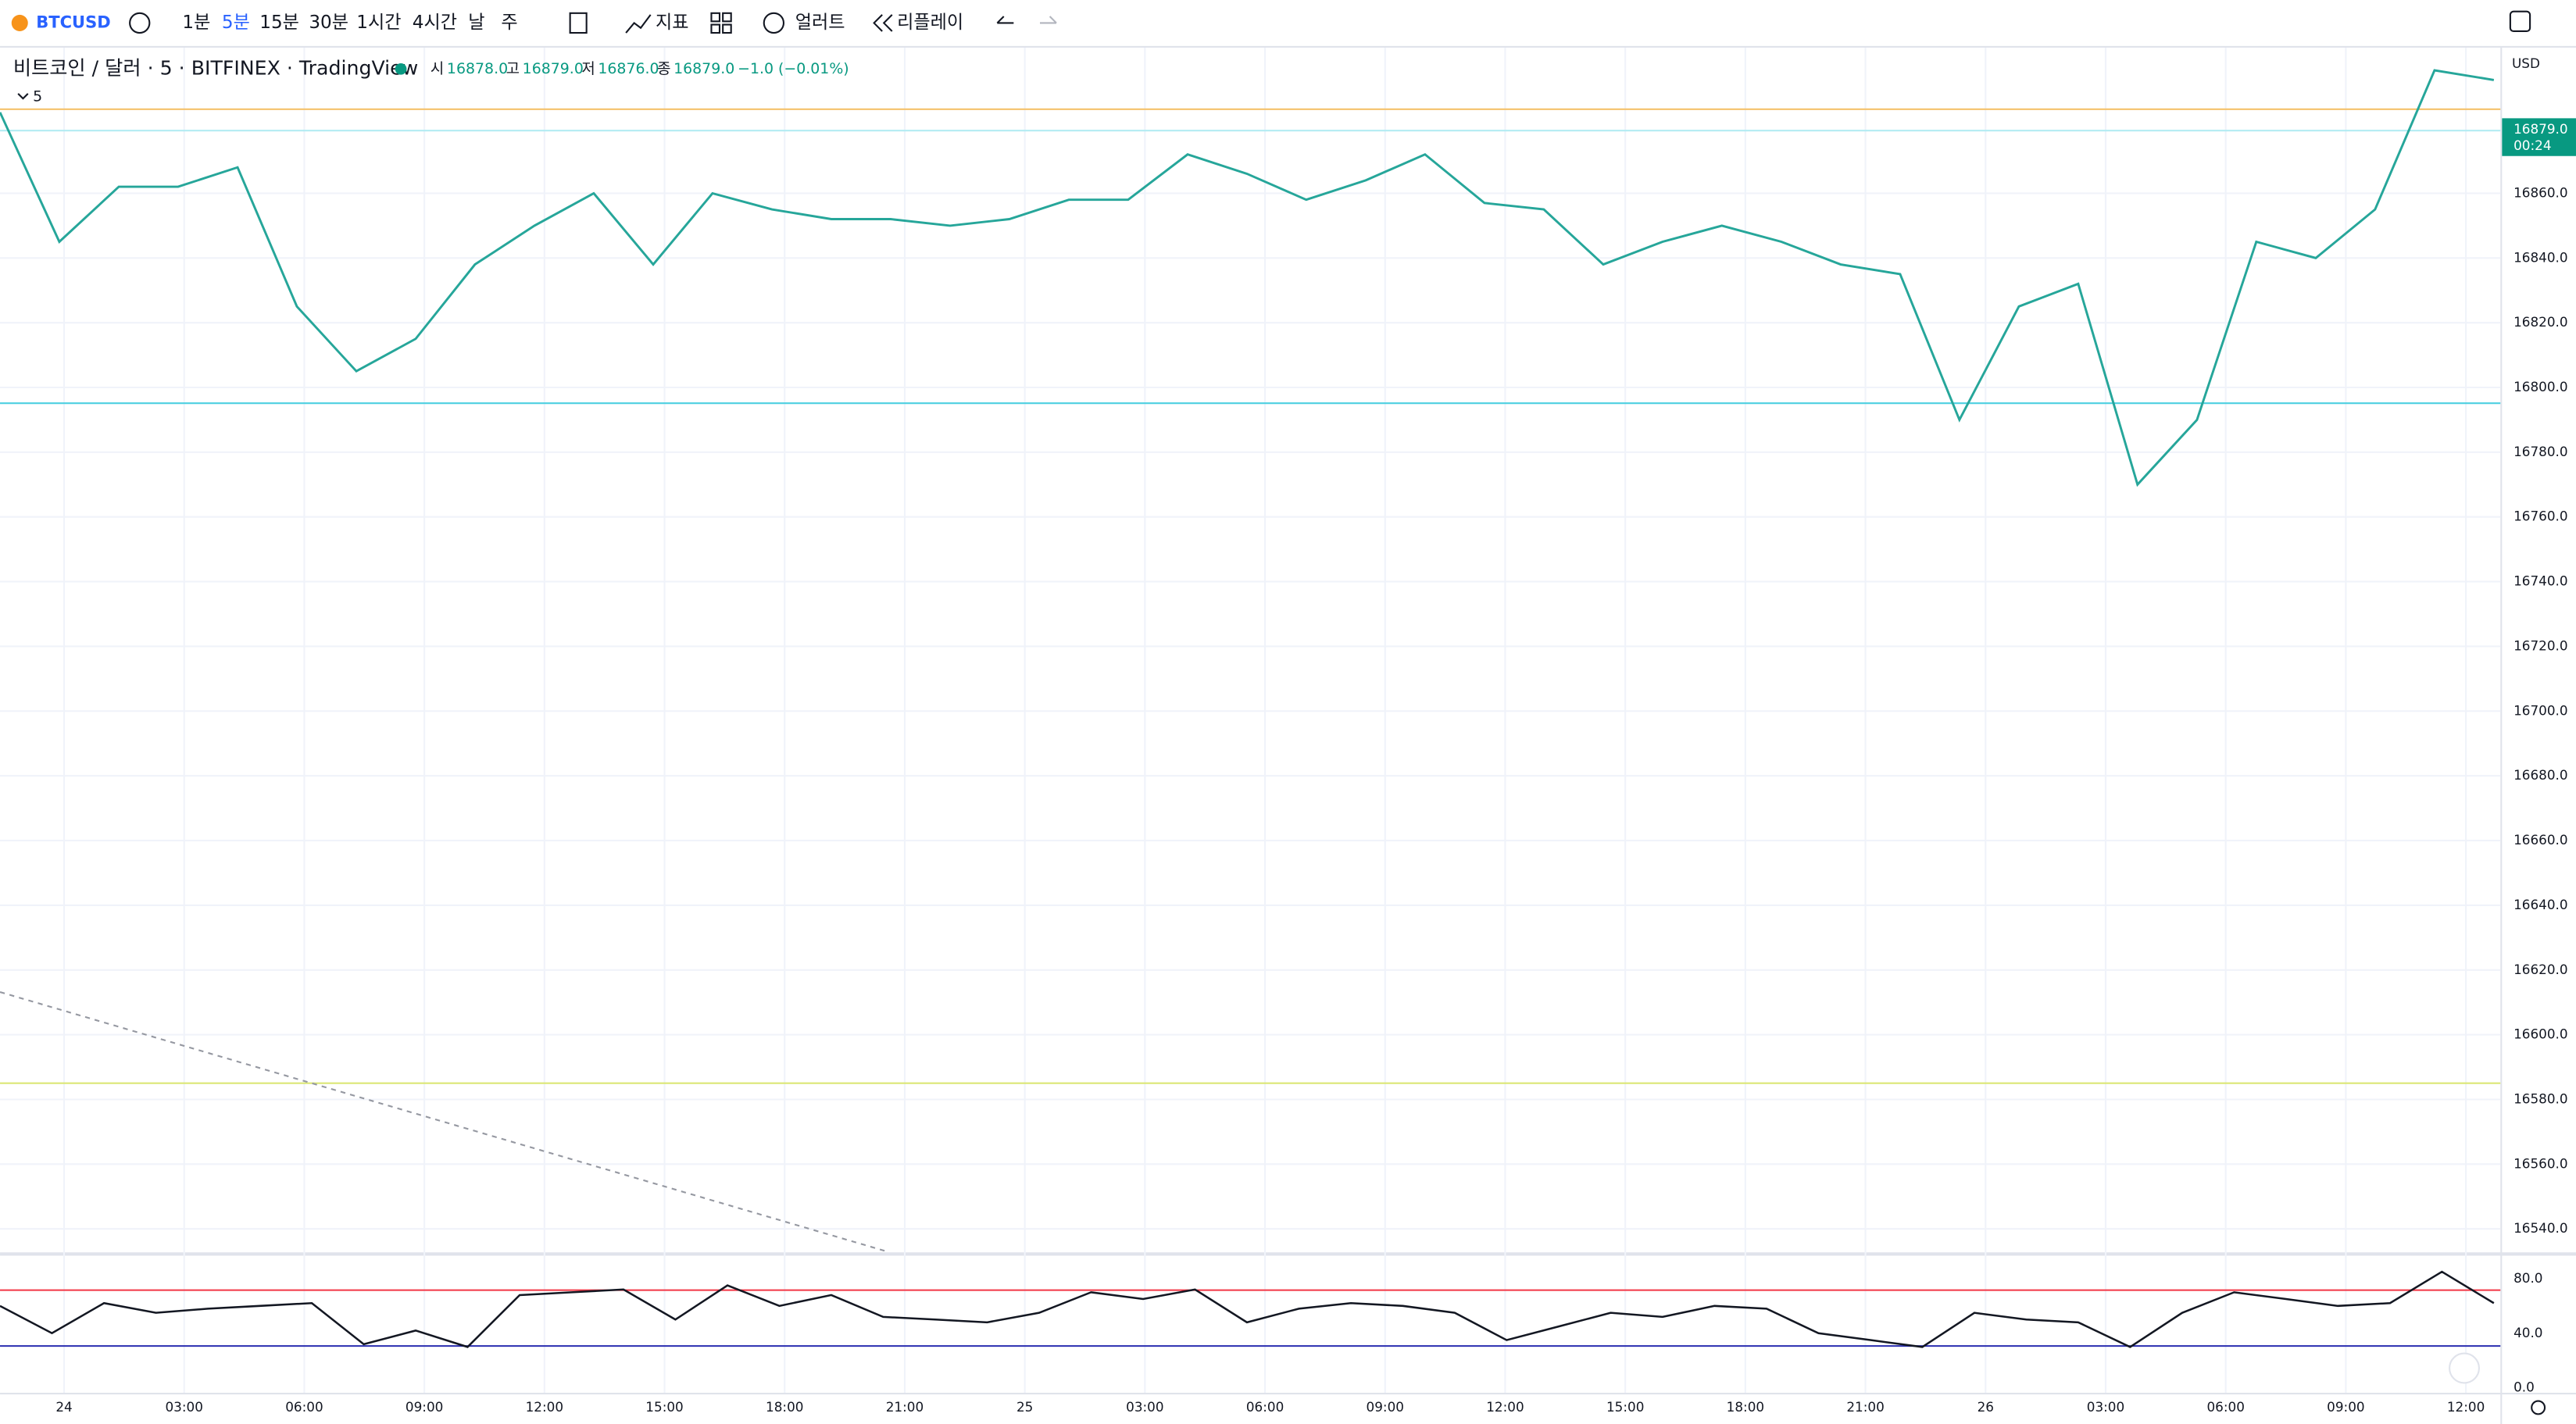 The image size is (2576, 1424). Describe the element at coordinates (1025, 1407) in the screenshot. I see `time-tick-label: 25` at that location.